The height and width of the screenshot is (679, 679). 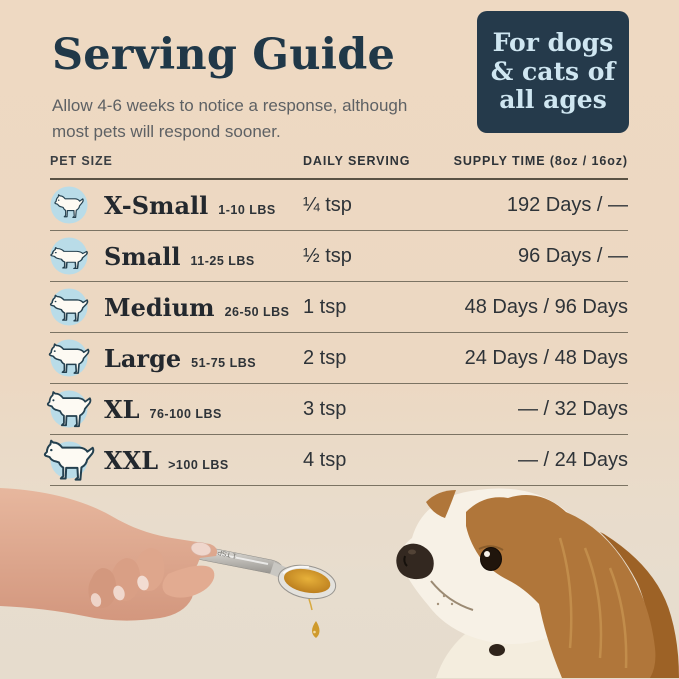 I want to click on pet-weight-range: 1-10 LBS, so click(x=247, y=209).